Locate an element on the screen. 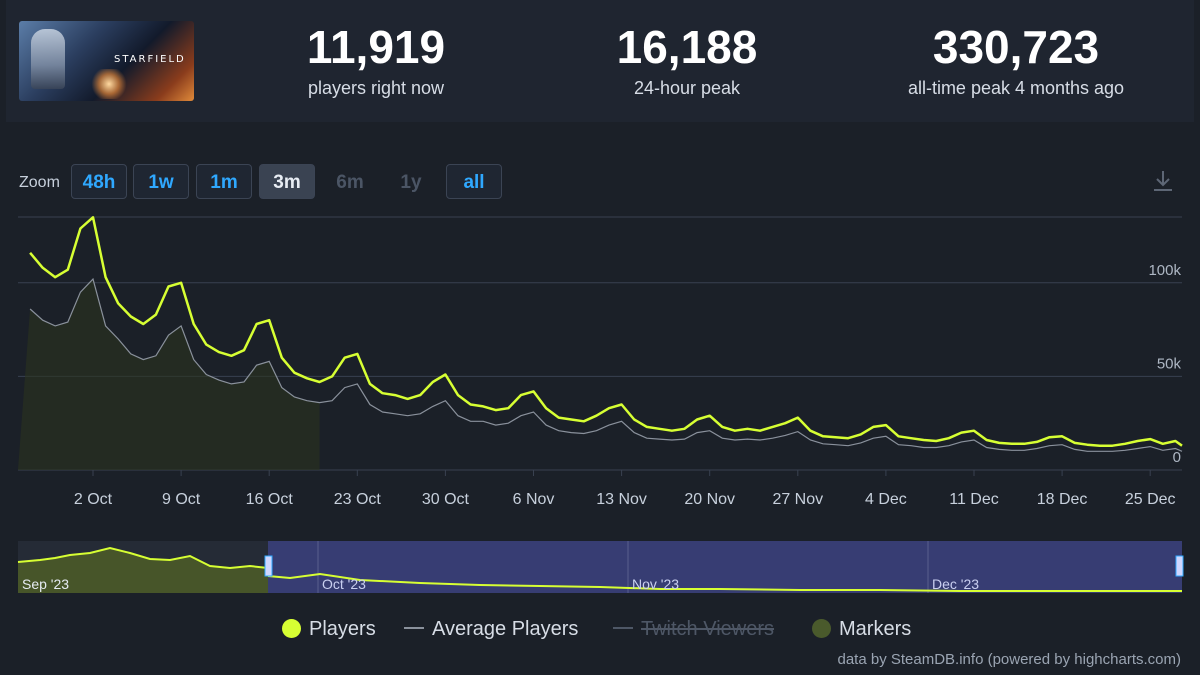 The height and width of the screenshot is (675, 1200). legend-label: Twitch Viewers is located at coordinates (708, 629).